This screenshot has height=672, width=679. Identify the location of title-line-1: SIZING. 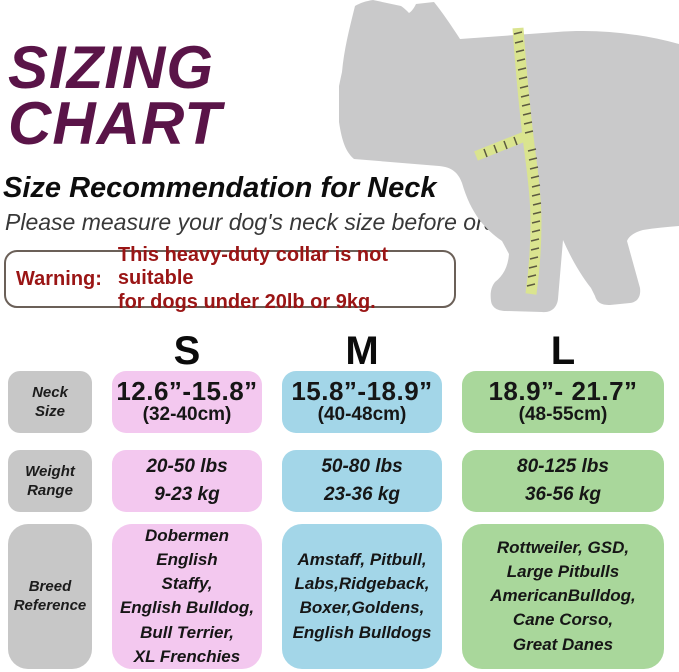
(111, 67).